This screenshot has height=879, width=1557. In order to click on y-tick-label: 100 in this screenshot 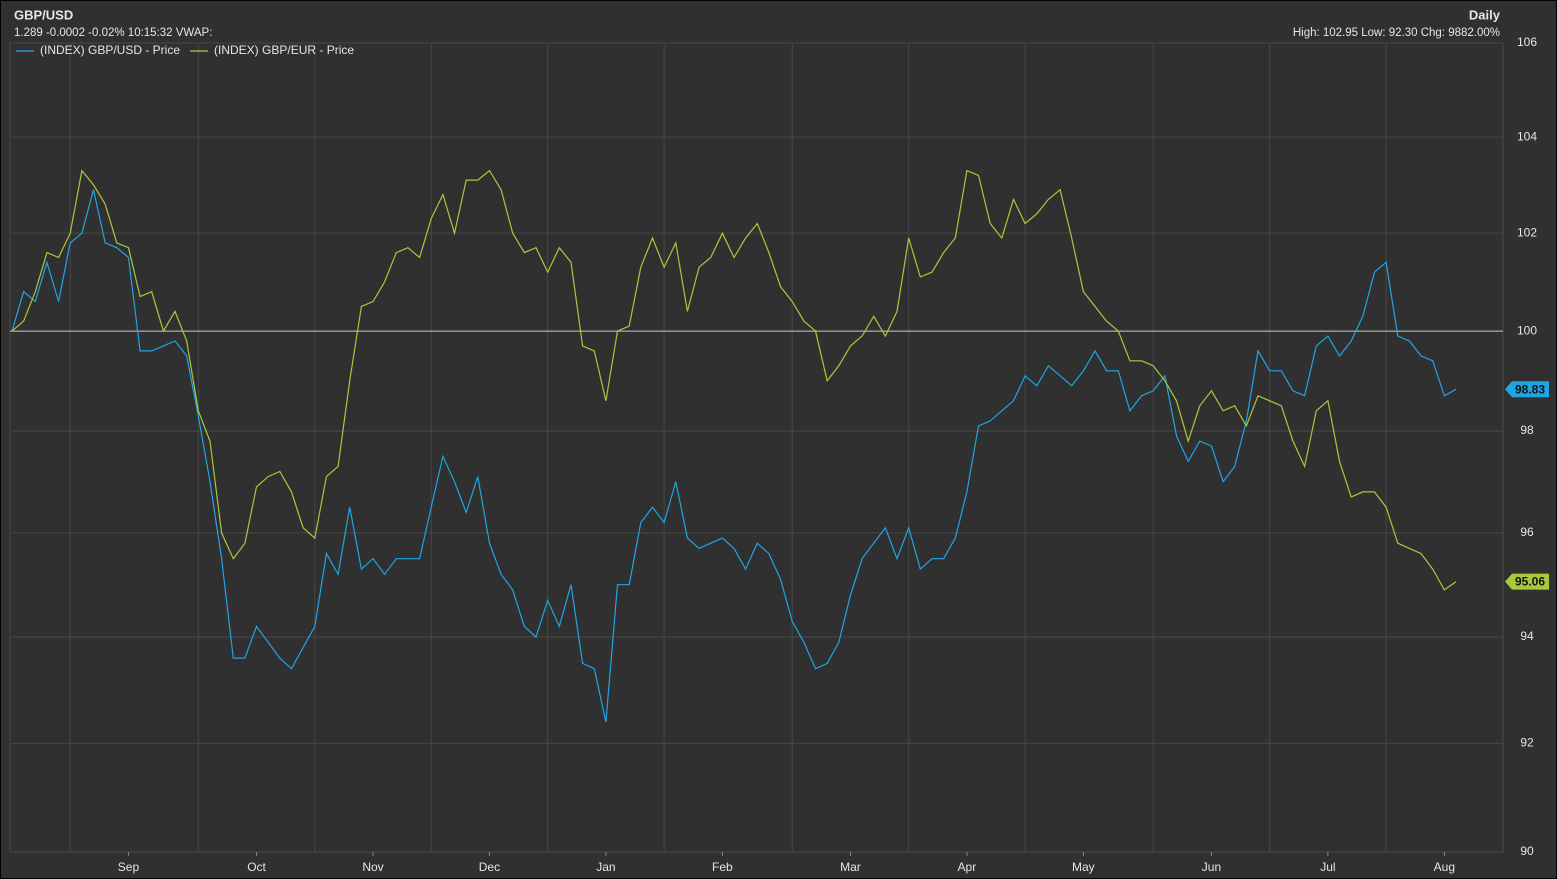, I will do `click(1527, 330)`.